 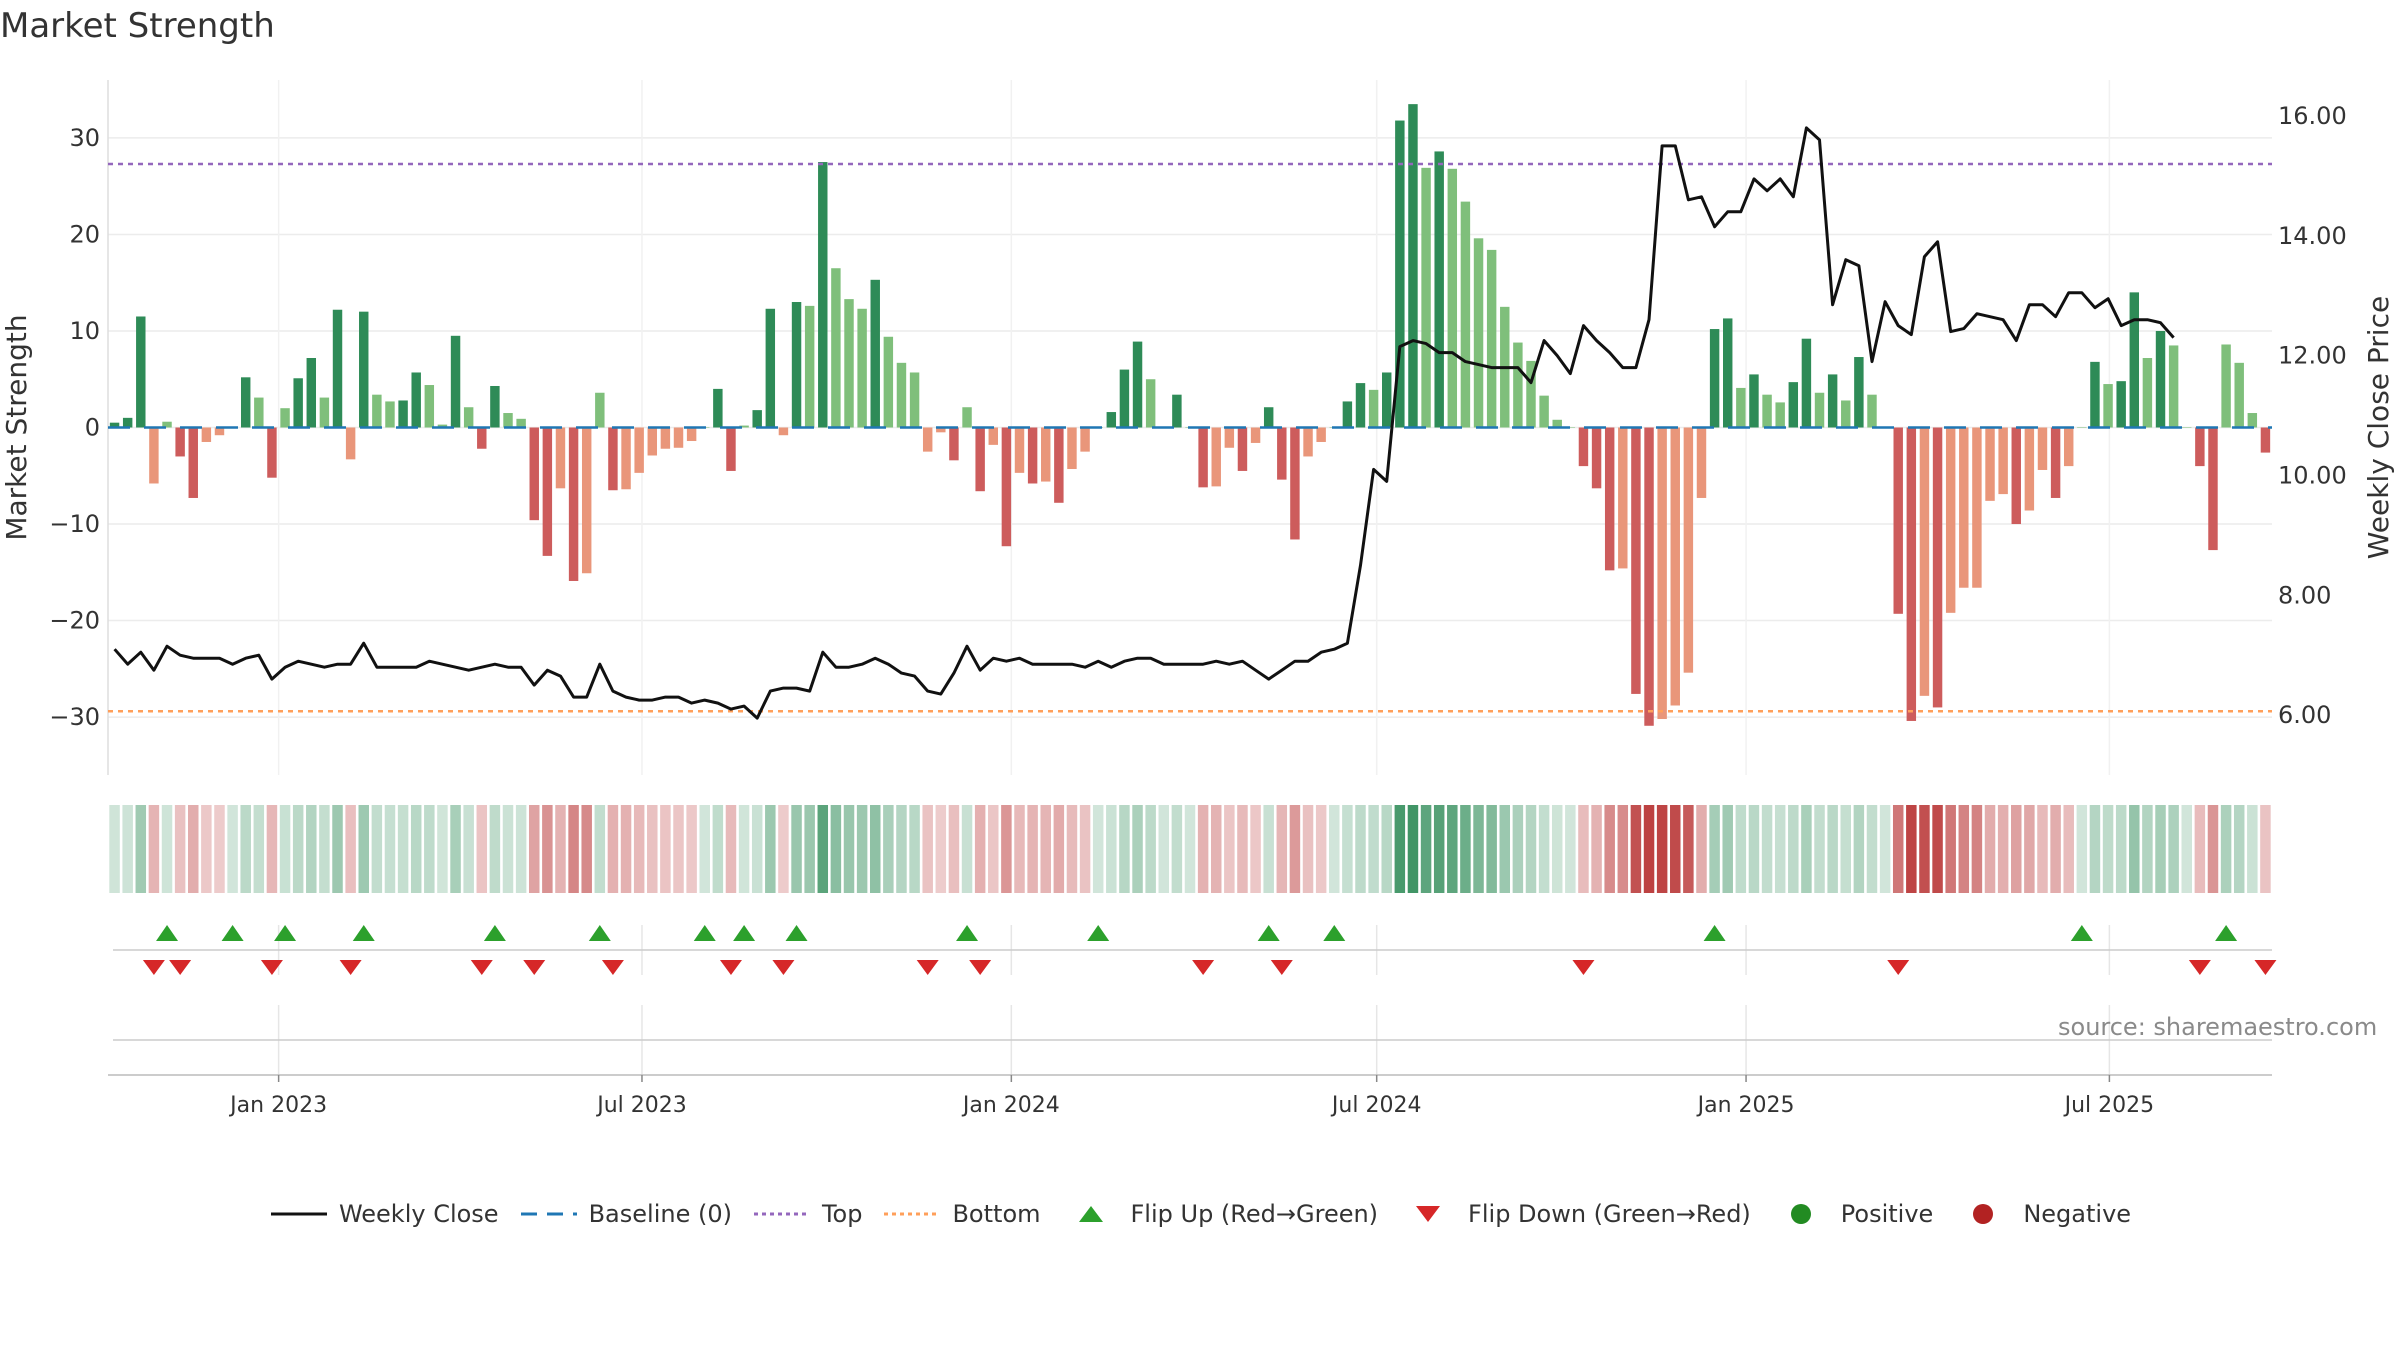 I want to click on flip-down-icon, so click(x=1428, y=1214).